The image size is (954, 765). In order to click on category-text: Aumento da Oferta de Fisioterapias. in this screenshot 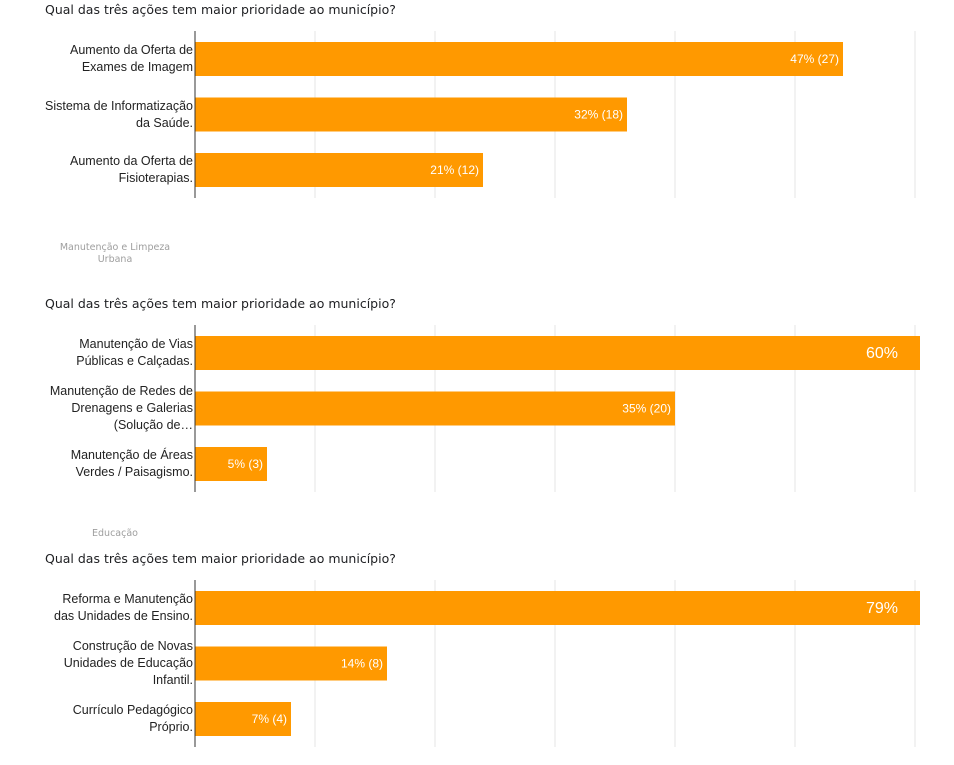, I will do `click(131, 169)`.